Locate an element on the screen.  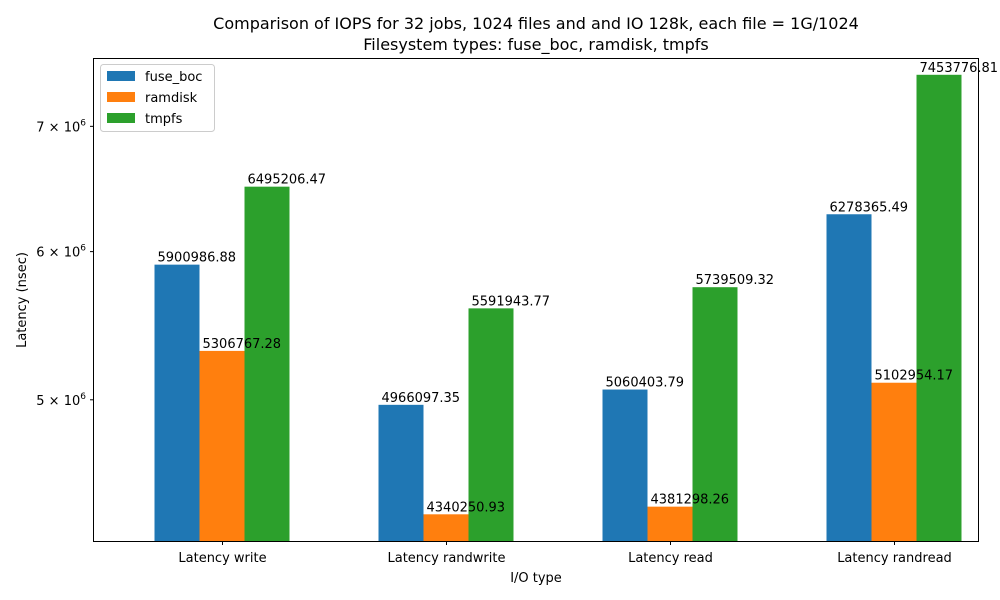
y-tick-label: 7 × 106 is located at coordinates (61, 126).